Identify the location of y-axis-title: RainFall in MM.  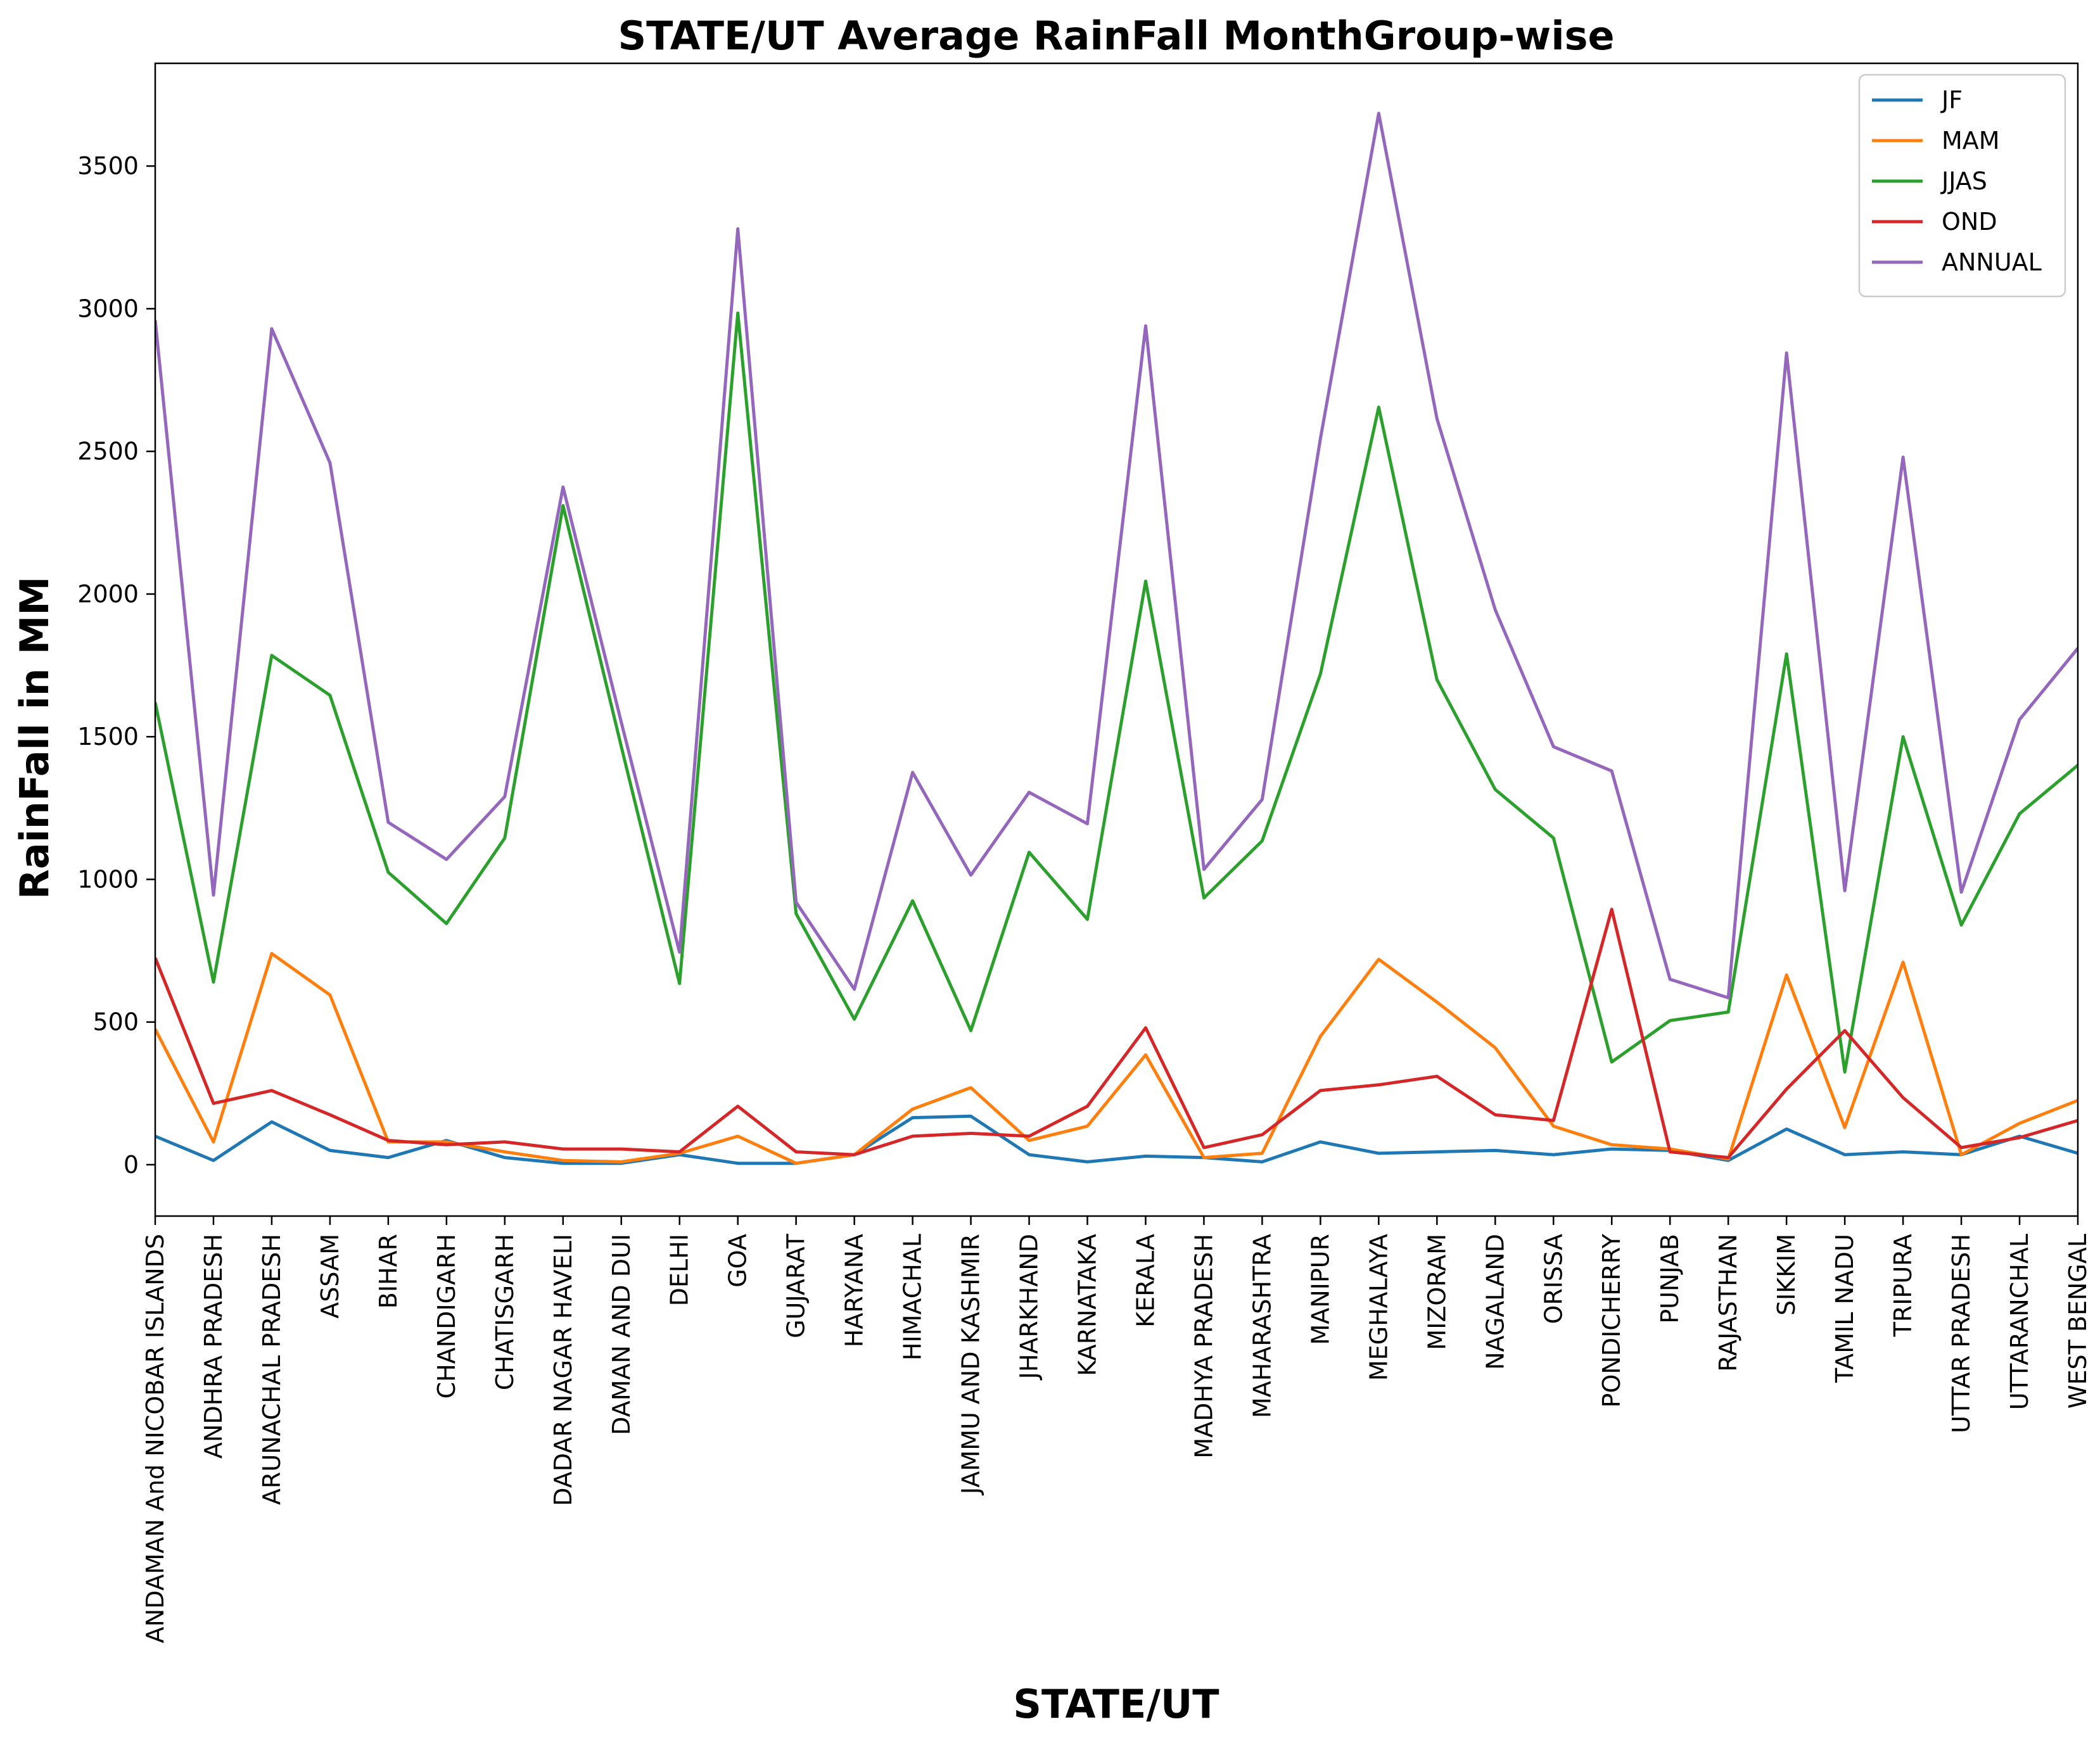
(34, 737).